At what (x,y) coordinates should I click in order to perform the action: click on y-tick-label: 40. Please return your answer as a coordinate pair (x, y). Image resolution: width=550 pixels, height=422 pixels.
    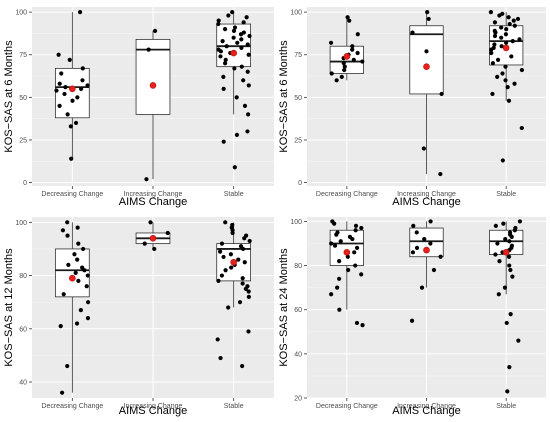
    Looking at the image, I should click on (23, 383).